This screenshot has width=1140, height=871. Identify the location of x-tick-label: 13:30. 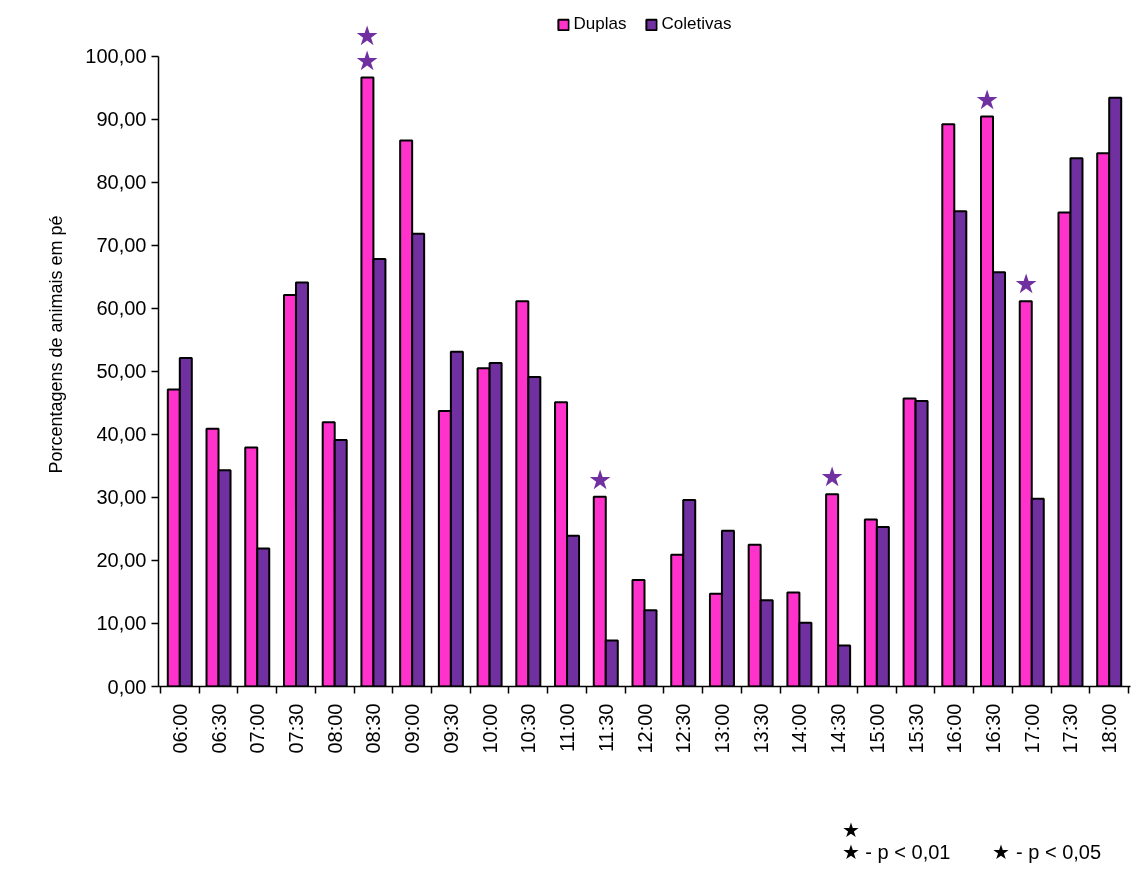
(760, 728).